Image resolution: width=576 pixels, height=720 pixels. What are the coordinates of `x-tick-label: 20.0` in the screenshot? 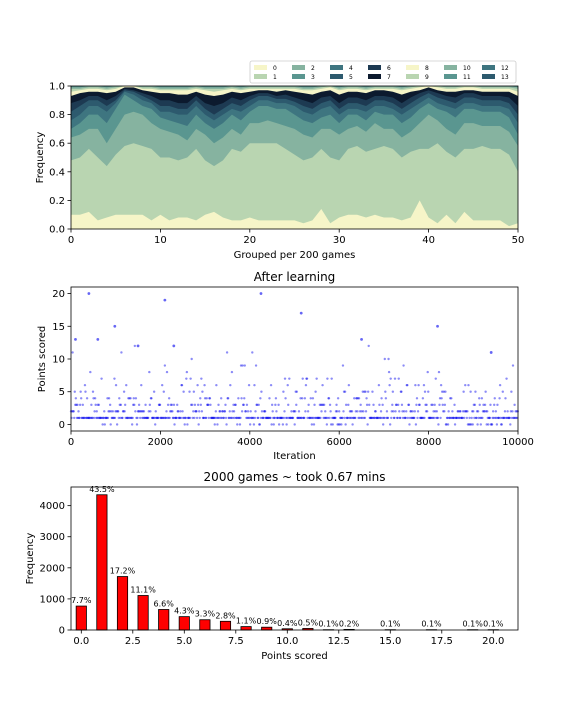 It's located at (493, 641).